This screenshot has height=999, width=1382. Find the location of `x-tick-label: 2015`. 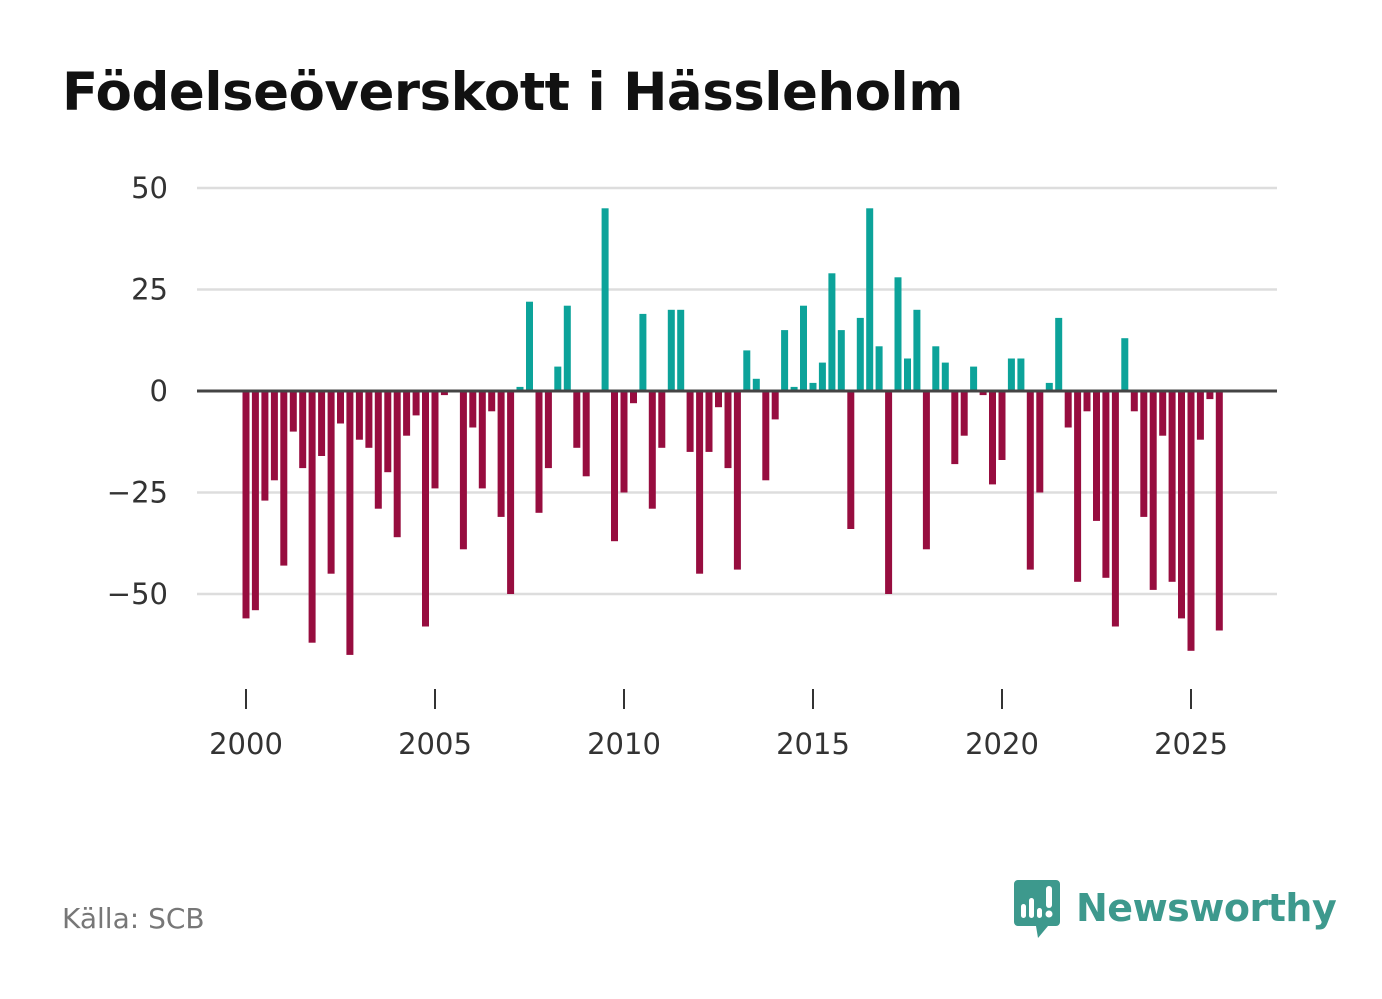

x-tick-label: 2015 is located at coordinates (813, 744).